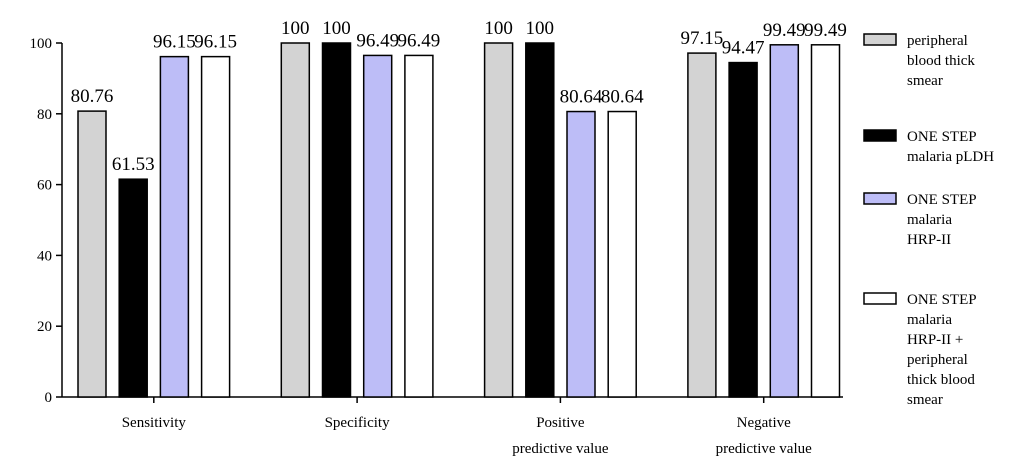 Image resolution: width=1033 pixels, height=466 pixels. Describe the element at coordinates (357, 423) in the screenshot. I see `x-tick-label: Specificity` at that location.